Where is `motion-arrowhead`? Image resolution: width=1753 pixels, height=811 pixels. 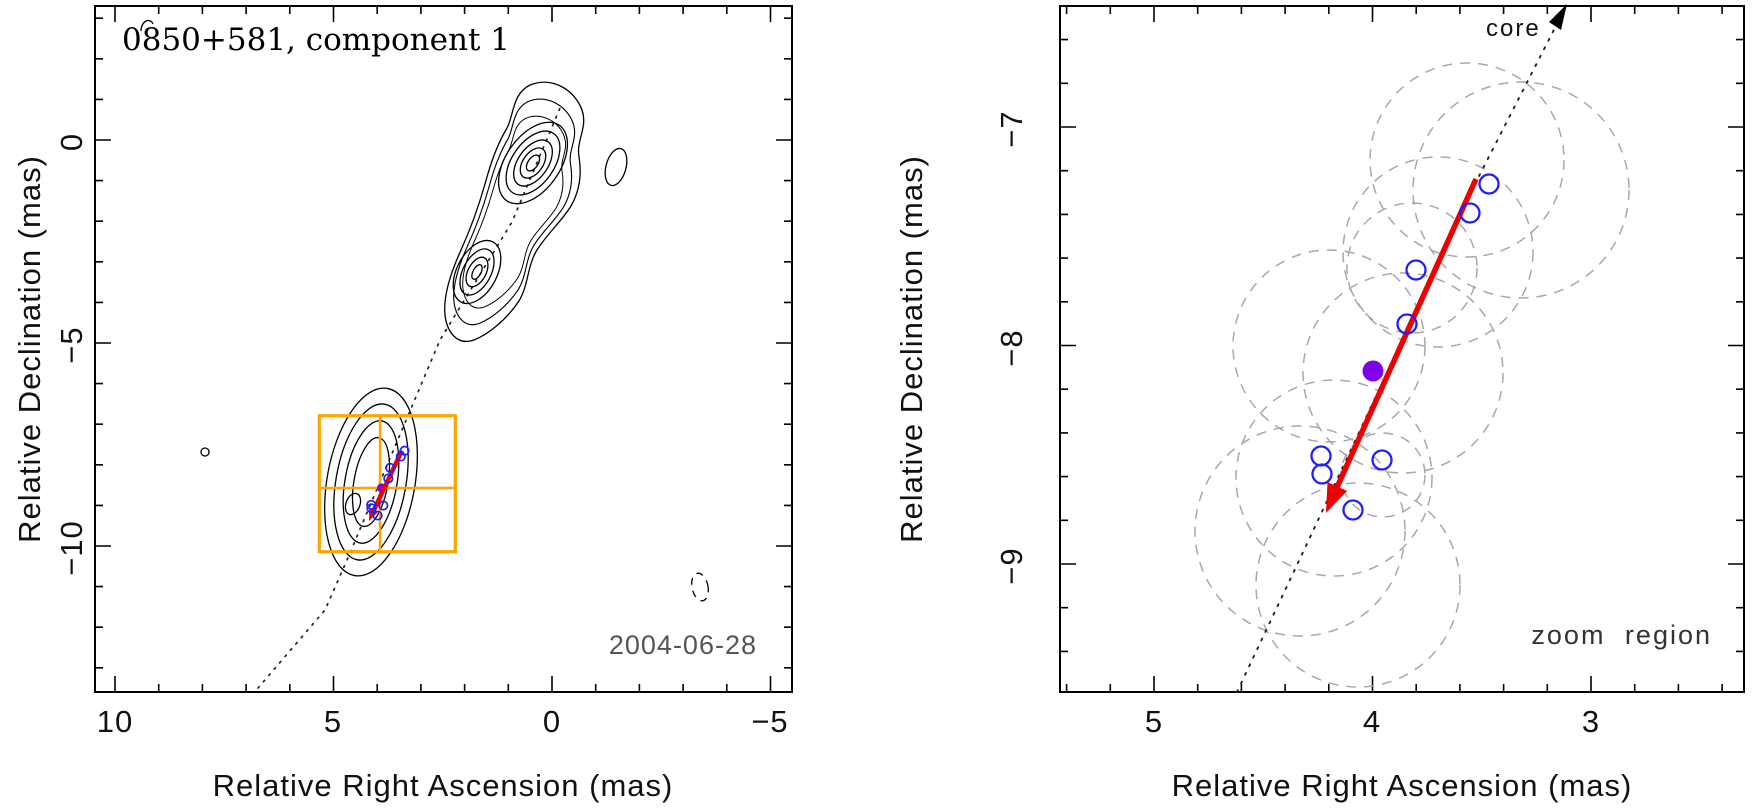 motion-arrowhead is located at coordinates (1336, 497).